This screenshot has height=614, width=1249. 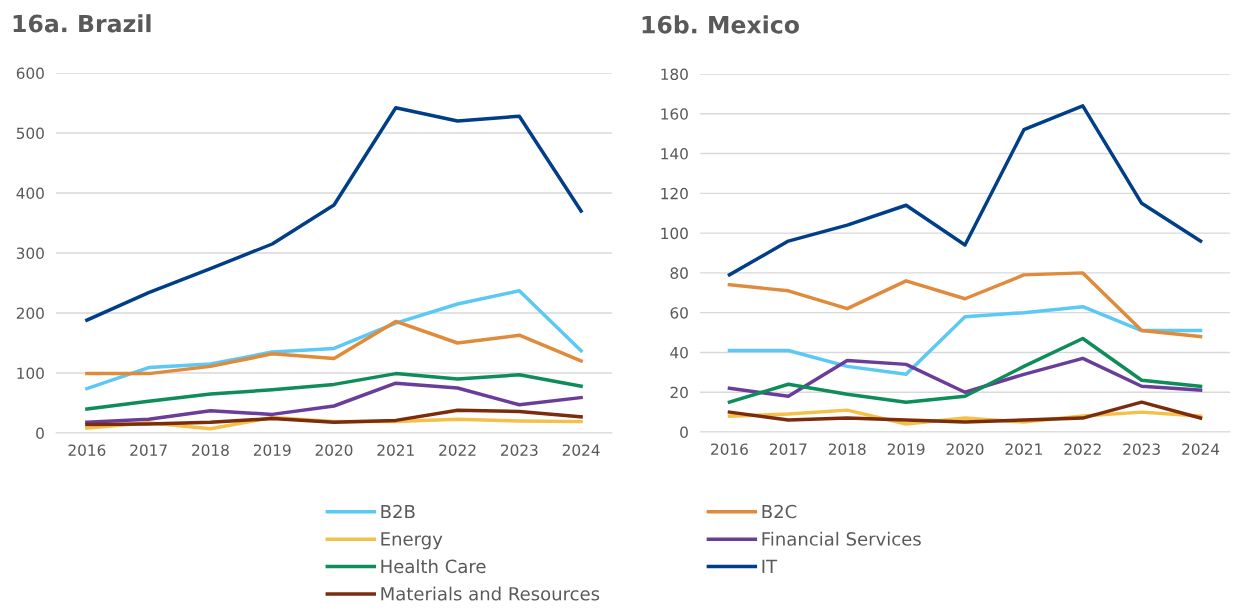 What do you see at coordinates (674, 154) in the screenshot?
I see `y-tick-label: 140` at bounding box center [674, 154].